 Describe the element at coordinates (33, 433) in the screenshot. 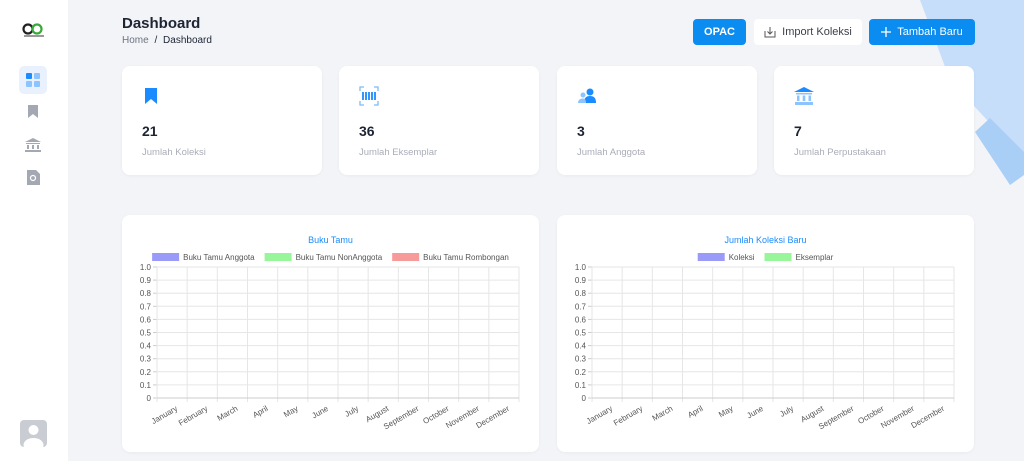

I see `avatar` at that location.